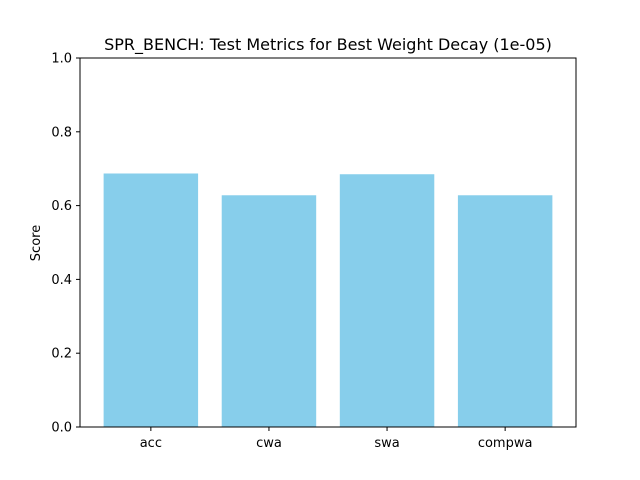  Describe the element at coordinates (386, 443) in the screenshot. I see `x-tick-label: swa` at that location.